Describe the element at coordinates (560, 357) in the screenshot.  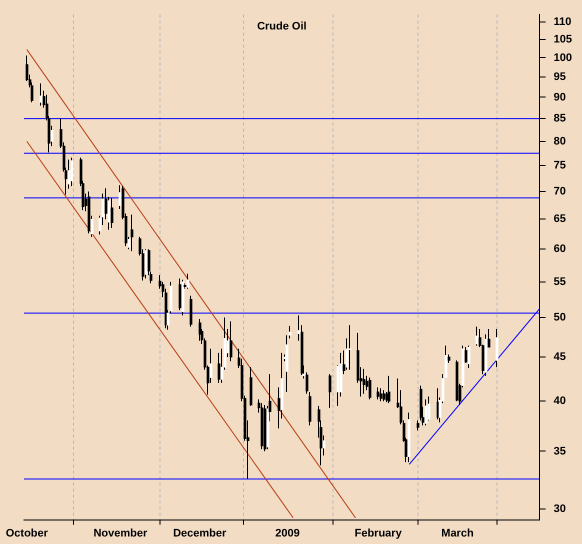
I see `y-tick-label: 45` at that location.